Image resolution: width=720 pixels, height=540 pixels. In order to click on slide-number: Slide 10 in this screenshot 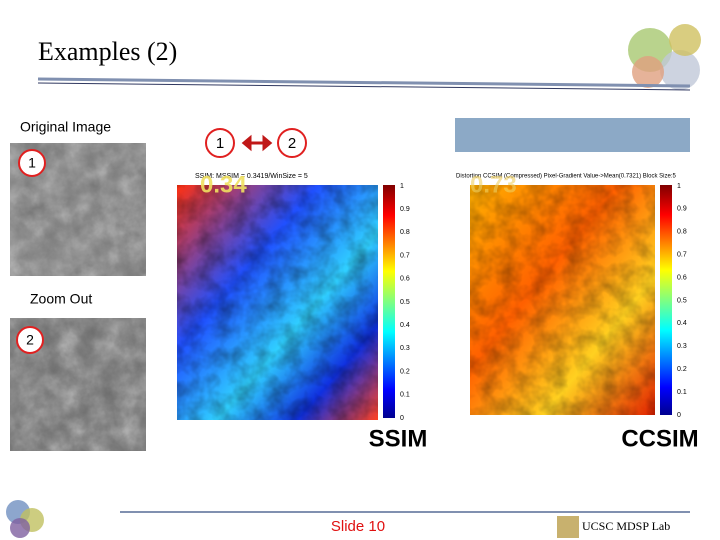, I will do `click(358, 526)`.